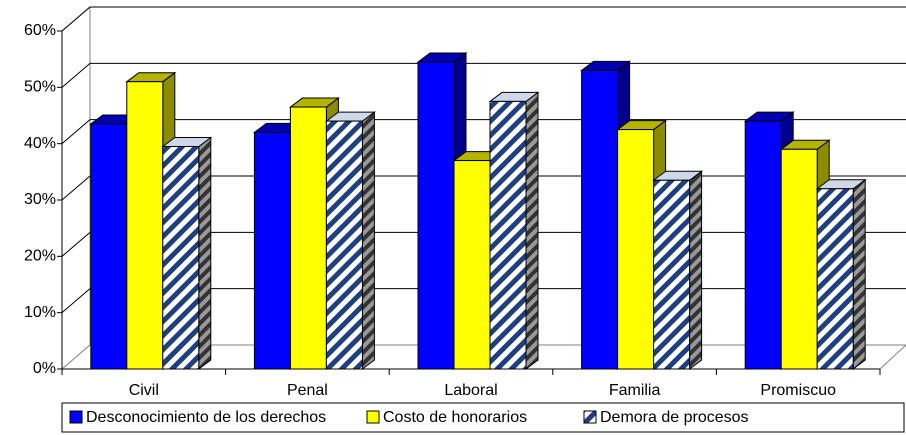  What do you see at coordinates (40, 312) in the screenshot?
I see `y-tick-label: 10%` at bounding box center [40, 312].